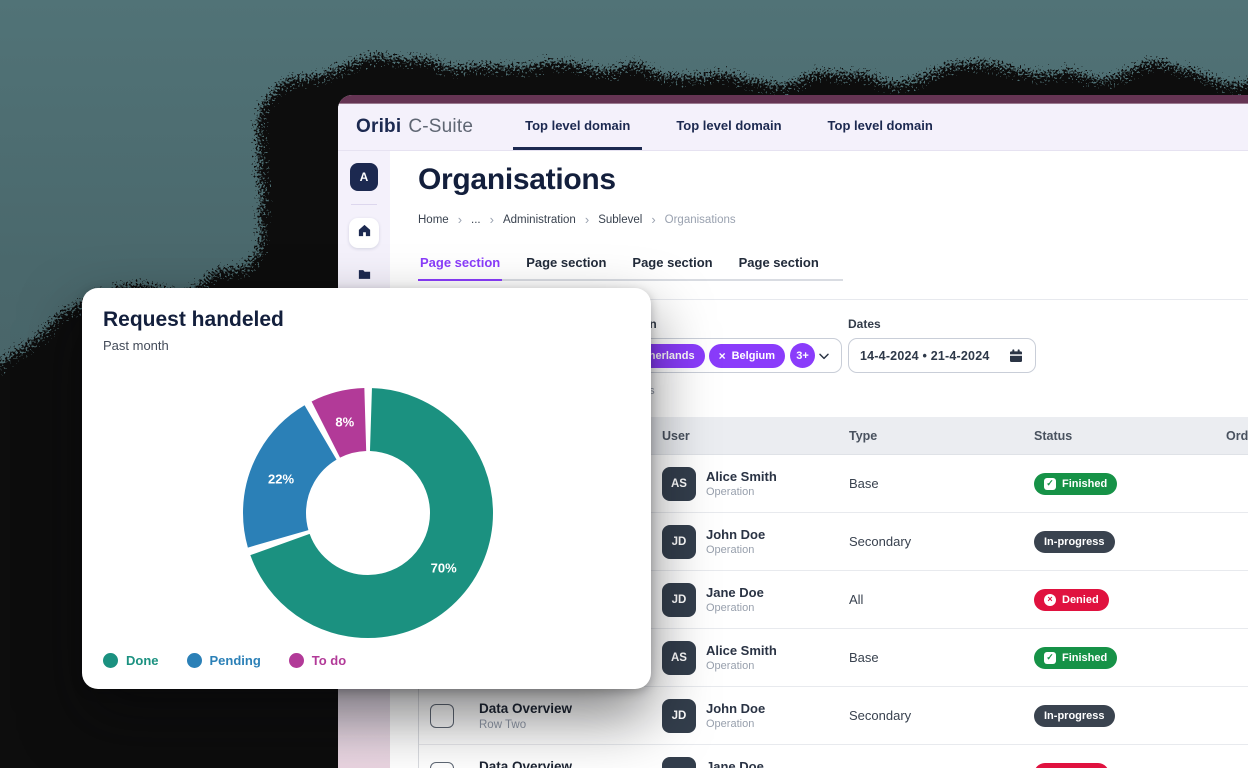 The height and width of the screenshot is (768, 1248). Describe the element at coordinates (1050, 599) in the screenshot. I see `status-icon: ×` at that location.